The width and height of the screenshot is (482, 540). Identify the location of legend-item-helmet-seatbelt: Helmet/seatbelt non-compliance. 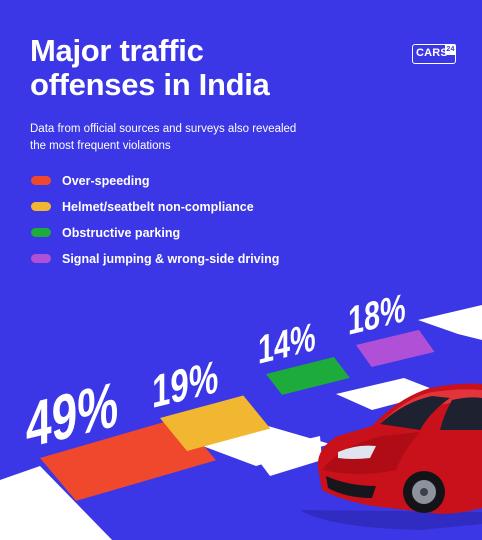
(190, 207).